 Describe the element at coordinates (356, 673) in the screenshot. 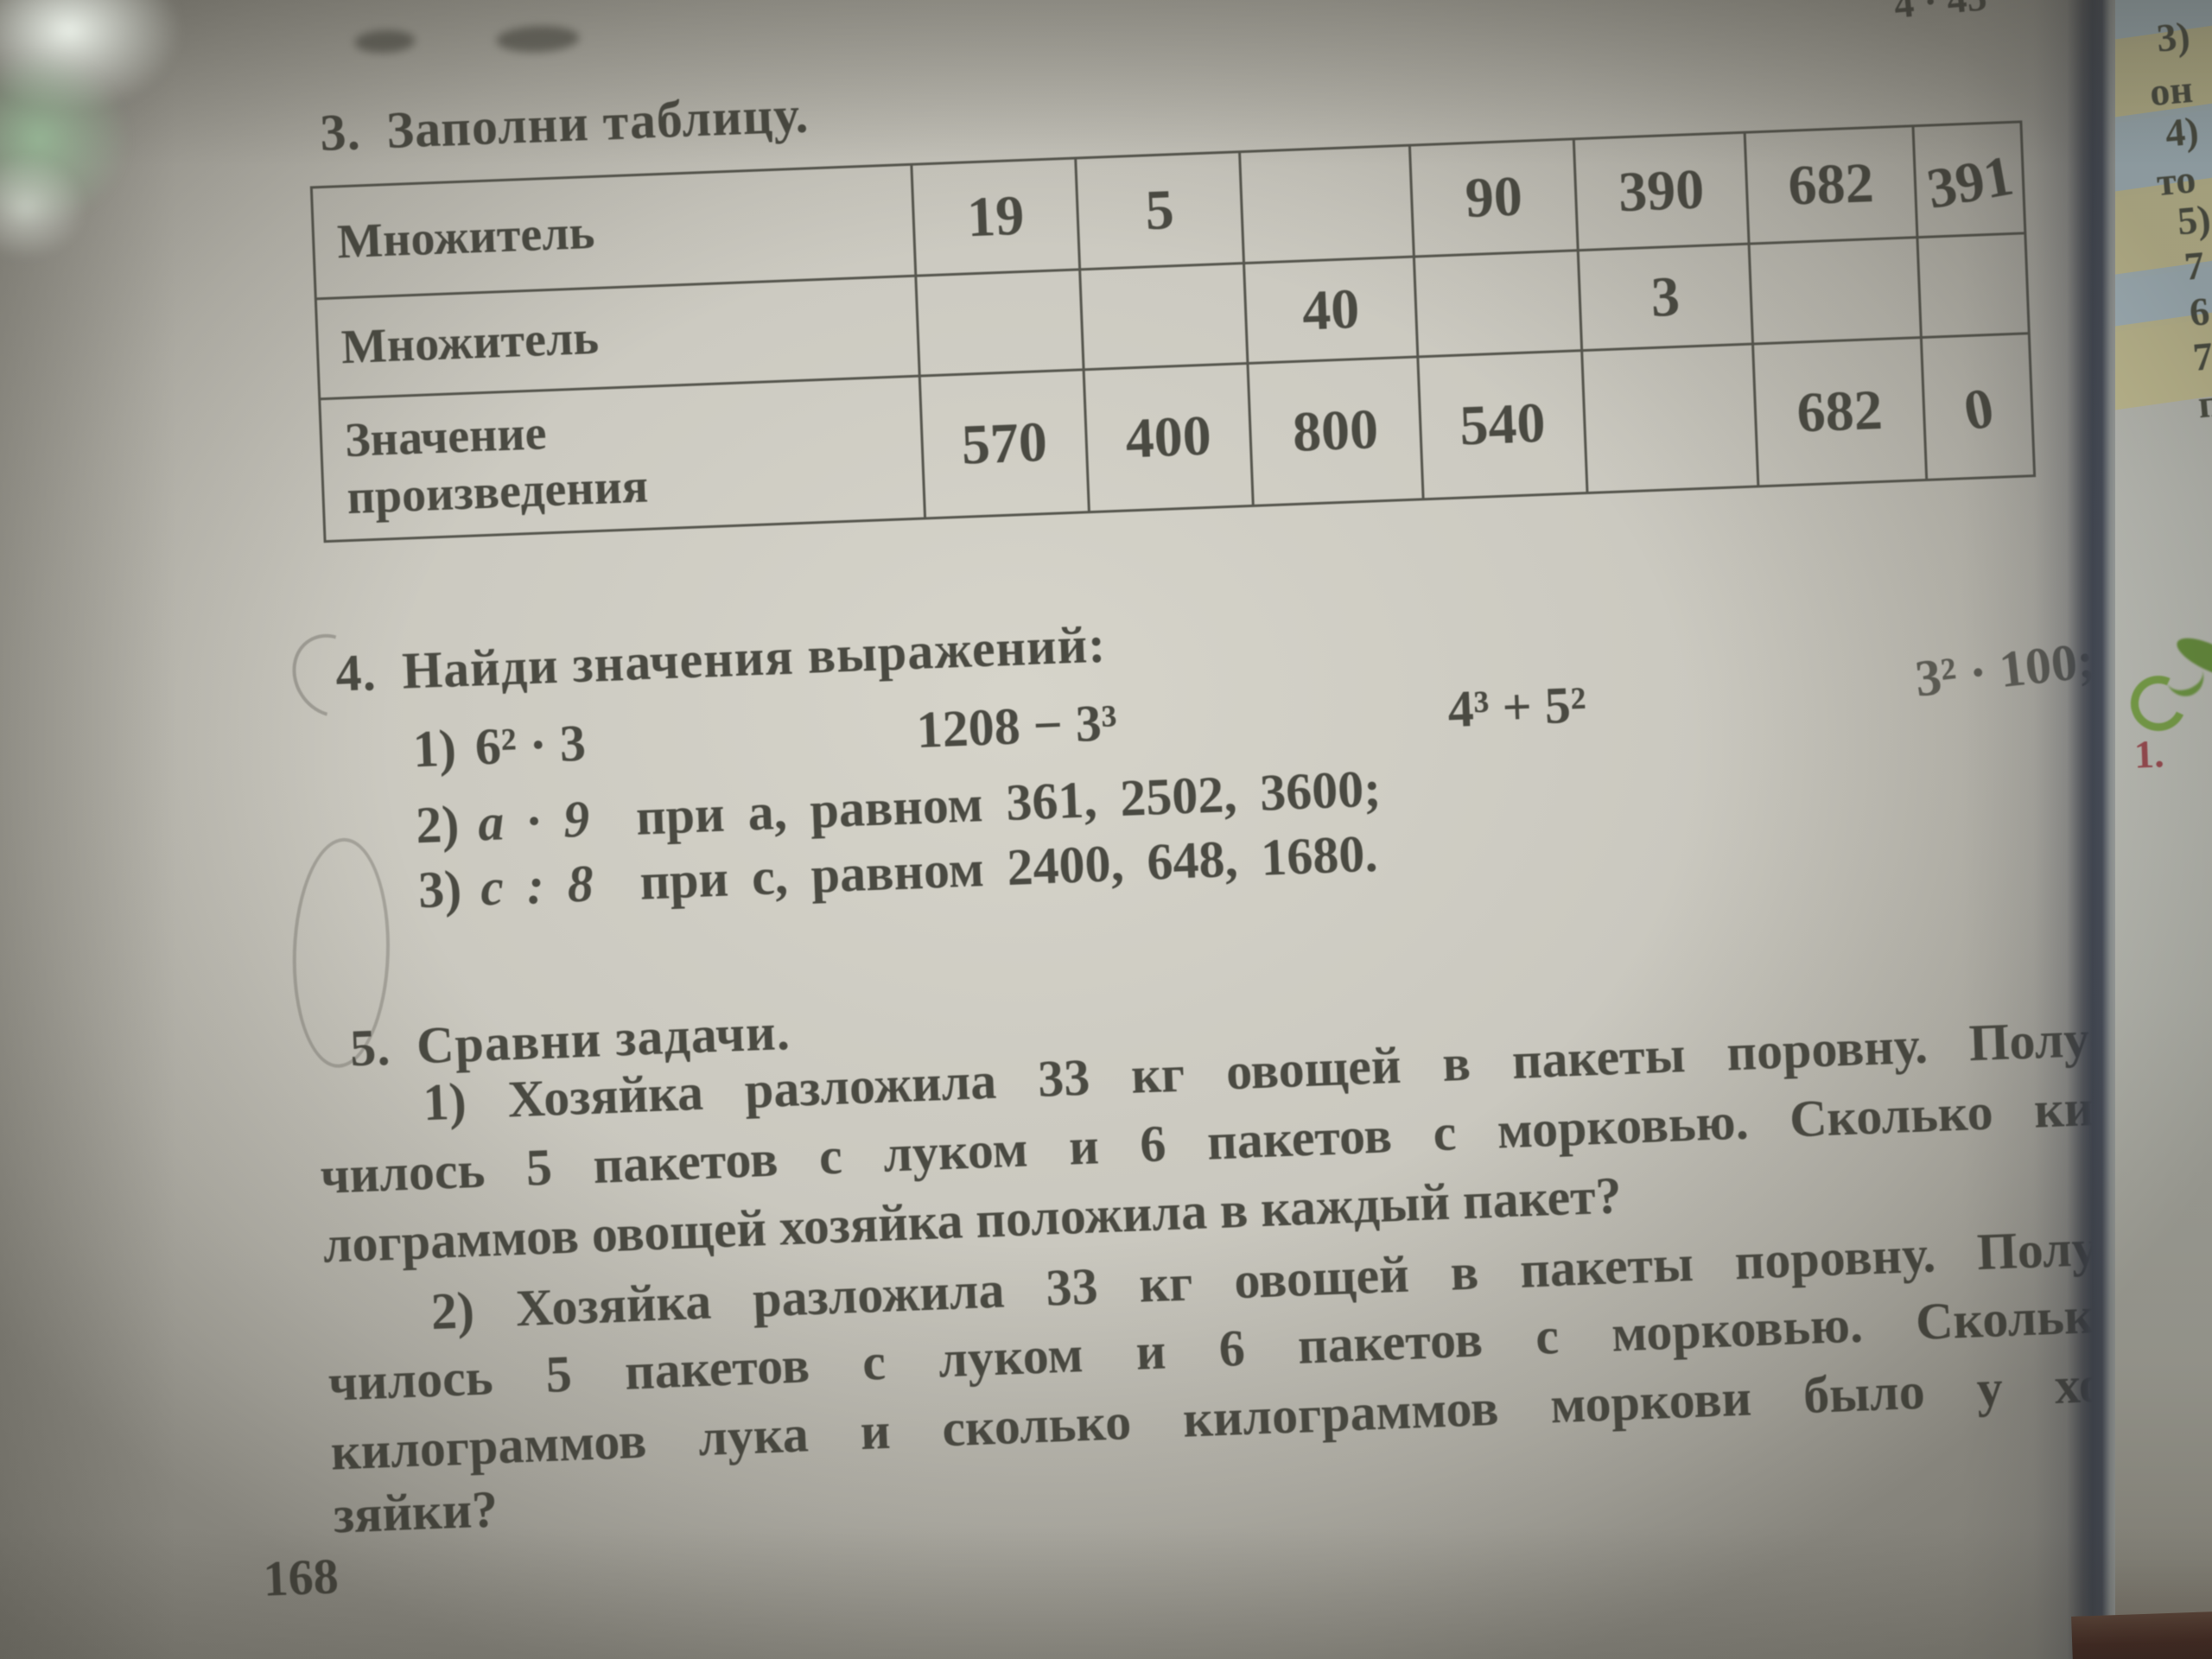

I see `task4-number: 4.` at that location.